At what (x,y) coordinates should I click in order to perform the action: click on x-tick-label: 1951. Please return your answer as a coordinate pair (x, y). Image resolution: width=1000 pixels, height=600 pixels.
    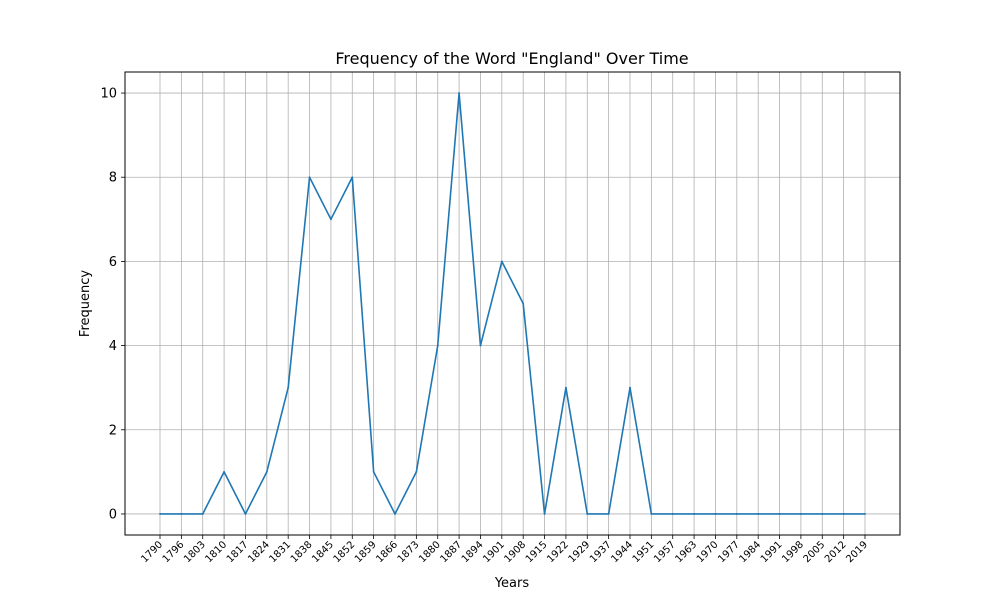
    Looking at the image, I should click on (644, 552).